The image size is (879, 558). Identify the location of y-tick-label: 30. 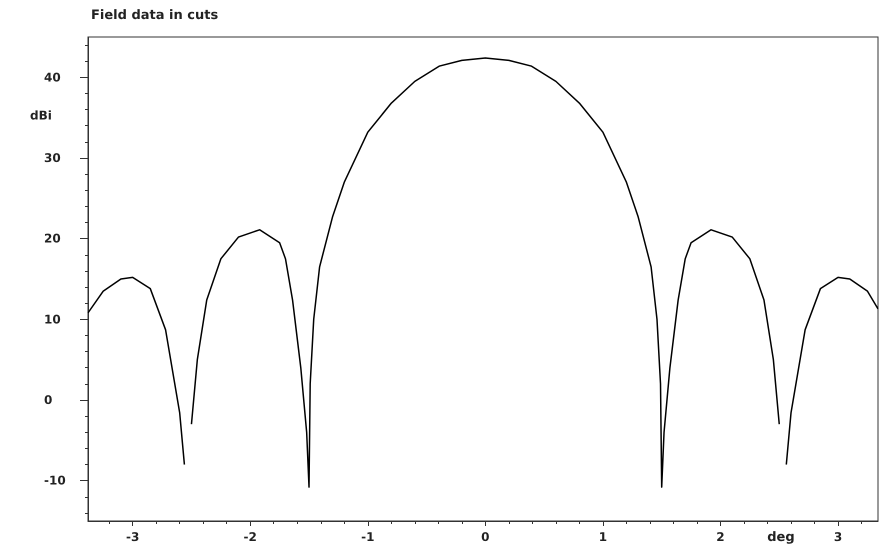
(52, 158).